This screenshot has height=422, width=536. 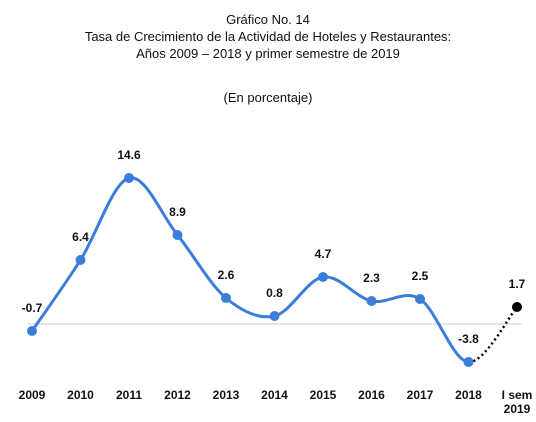 What do you see at coordinates (468, 395) in the screenshot?
I see `x-tick-label: 2018` at bounding box center [468, 395].